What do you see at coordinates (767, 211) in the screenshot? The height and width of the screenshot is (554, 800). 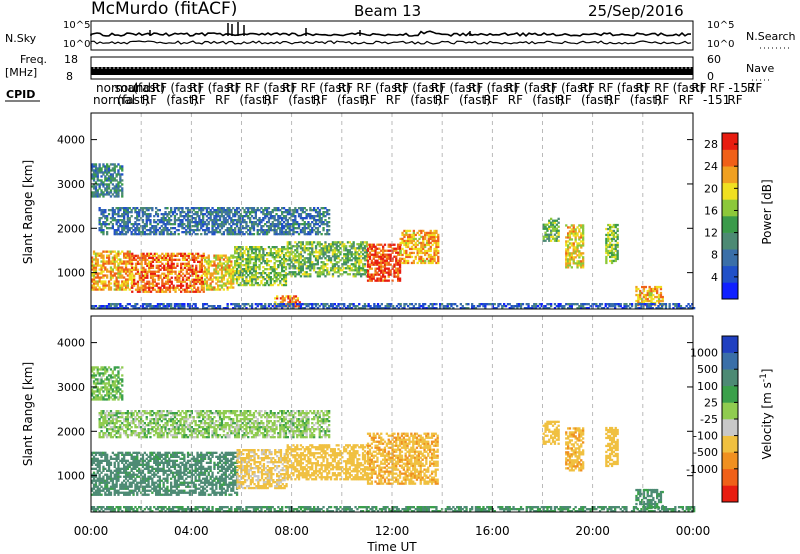 I see `power-colorbar-label: Power [dB]` at bounding box center [767, 211].